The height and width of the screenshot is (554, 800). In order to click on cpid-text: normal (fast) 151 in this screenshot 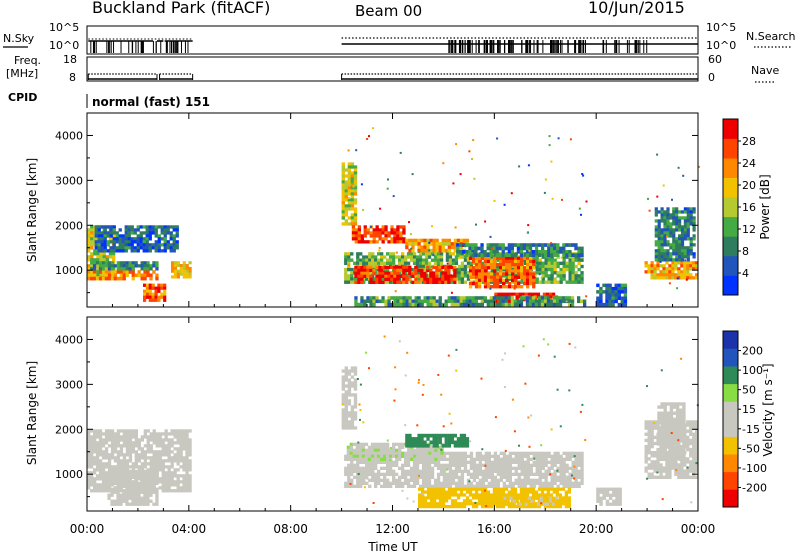, I will do `click(151, 102)`.